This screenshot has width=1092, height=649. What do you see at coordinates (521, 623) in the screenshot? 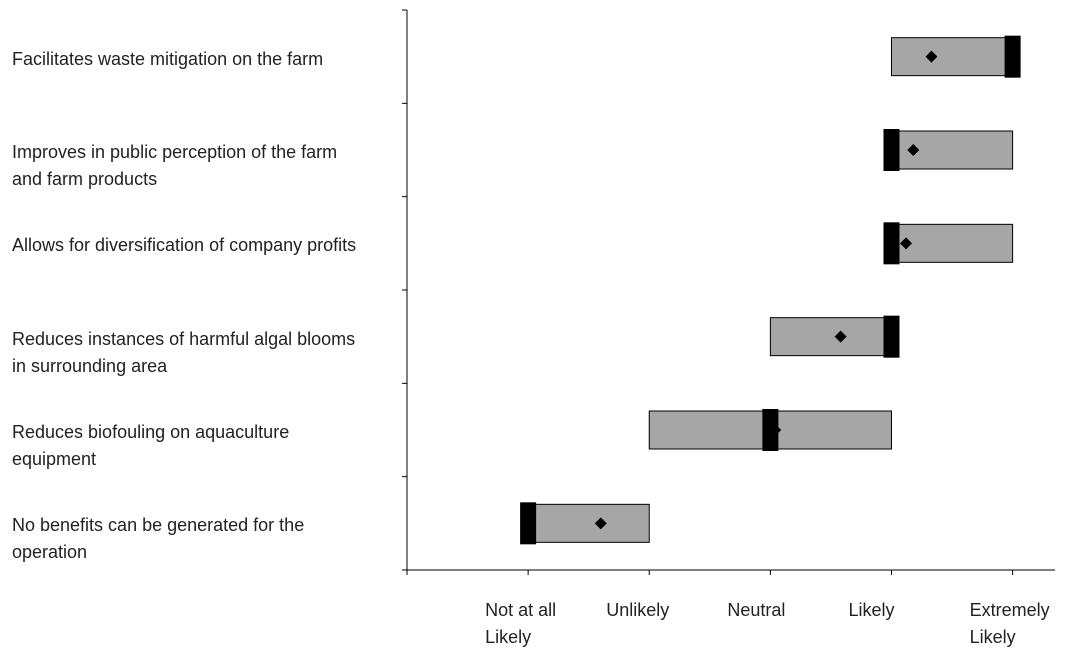
I see `x-tick-label: Not at all Likely` at bounding box center [521, 623].